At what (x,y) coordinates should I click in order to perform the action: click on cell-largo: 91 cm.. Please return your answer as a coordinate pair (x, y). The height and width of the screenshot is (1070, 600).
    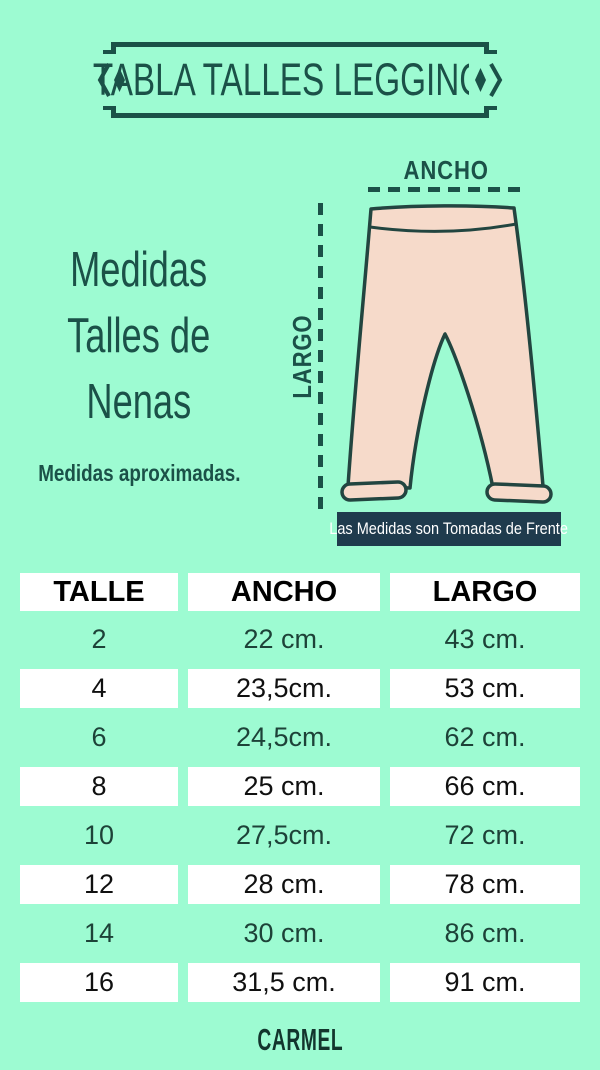
    Looking at the image, I should click on (485, 982).